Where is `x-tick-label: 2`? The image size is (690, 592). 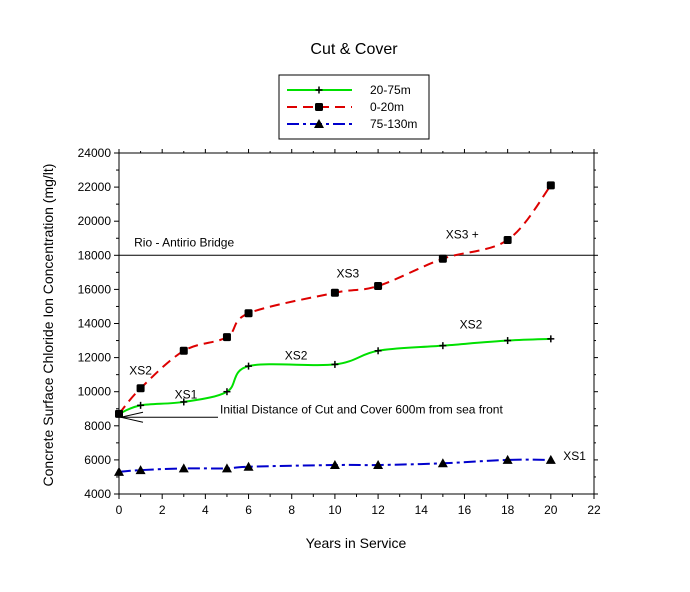
x-tick-label: 2 is located at coordinates (162, 510).